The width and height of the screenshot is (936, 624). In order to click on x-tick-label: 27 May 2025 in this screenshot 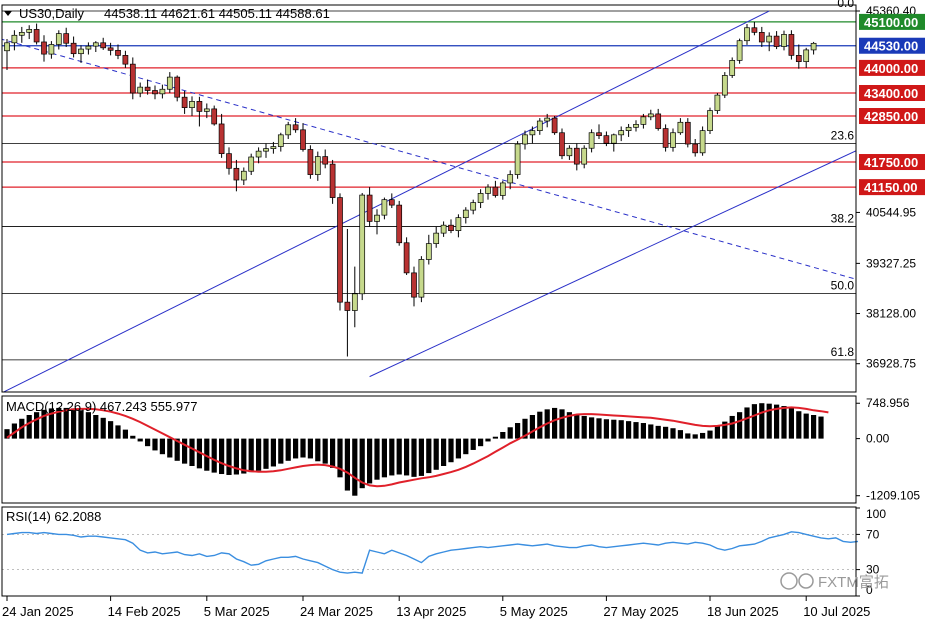, I will do `click(640, 611)`.